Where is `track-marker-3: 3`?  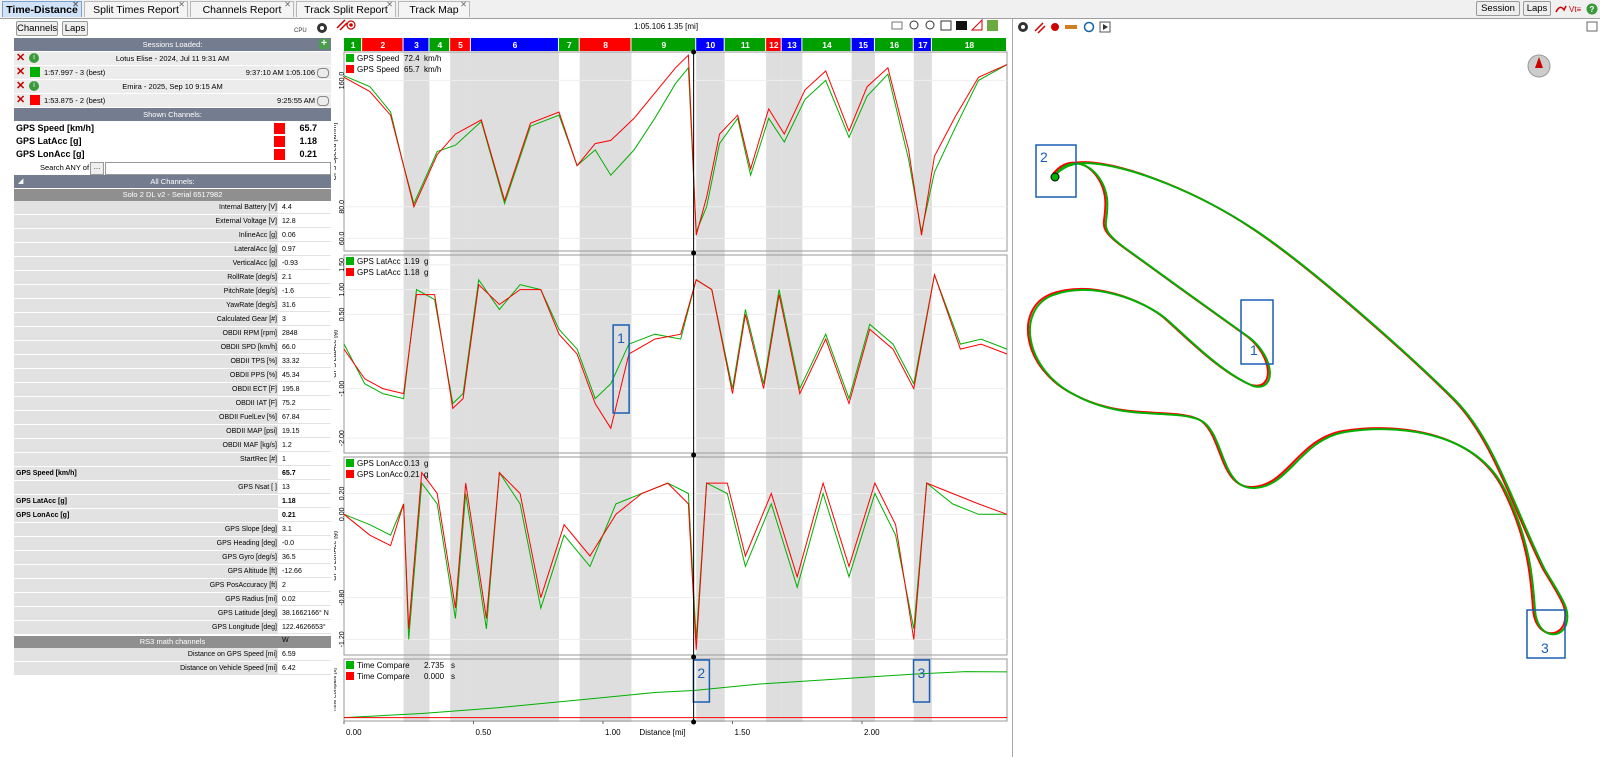
track-marker-3: 3 is located at coordinates (1546, 634).